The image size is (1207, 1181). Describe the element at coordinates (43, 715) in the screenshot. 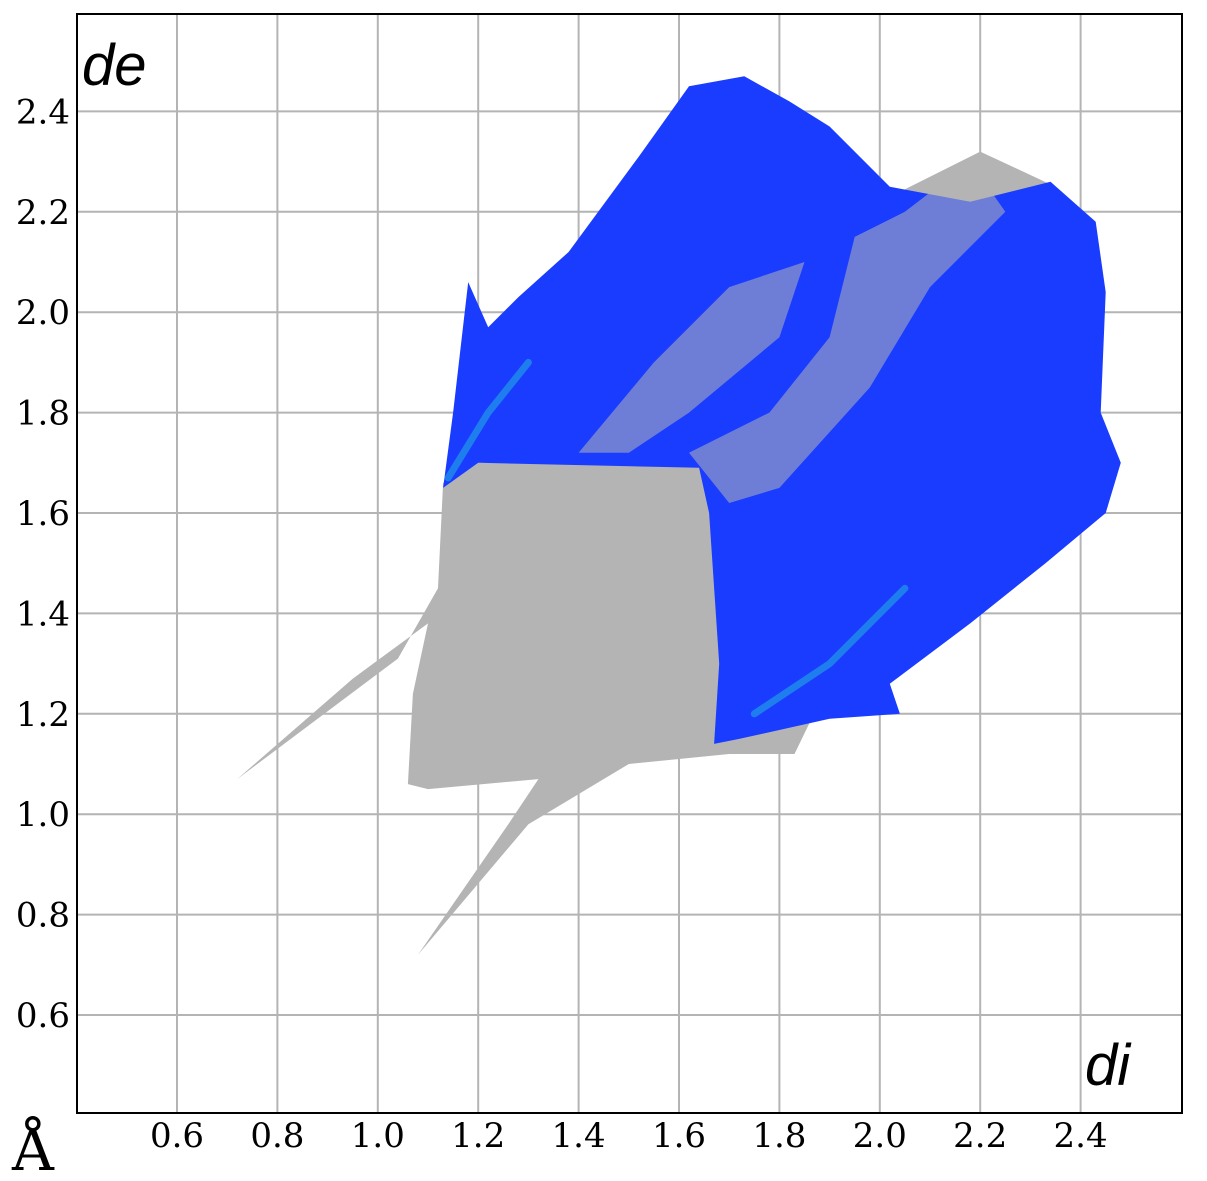

I see `y-tick-label: 1.2` at that location.